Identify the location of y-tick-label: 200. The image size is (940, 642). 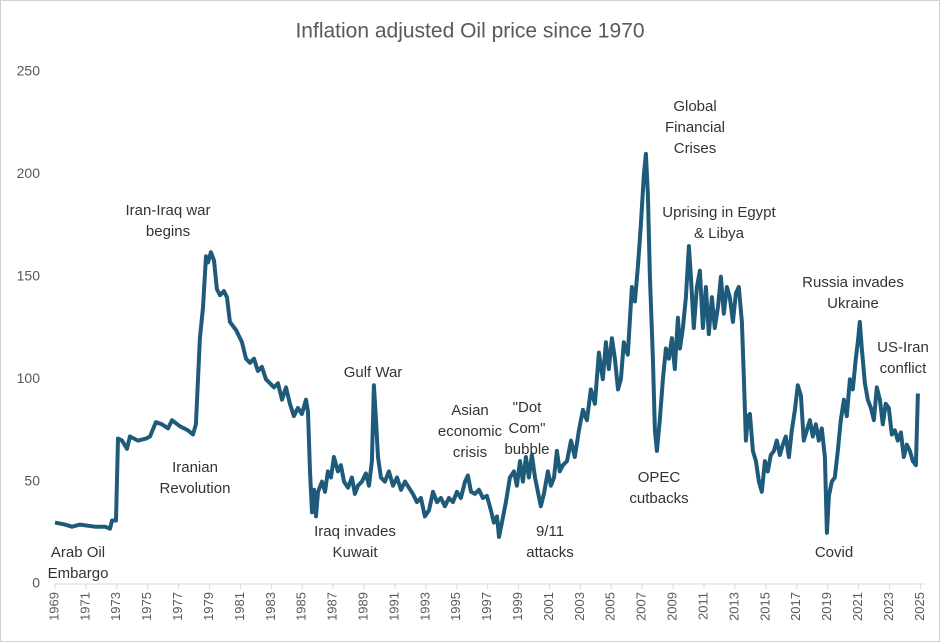
(29, 173).